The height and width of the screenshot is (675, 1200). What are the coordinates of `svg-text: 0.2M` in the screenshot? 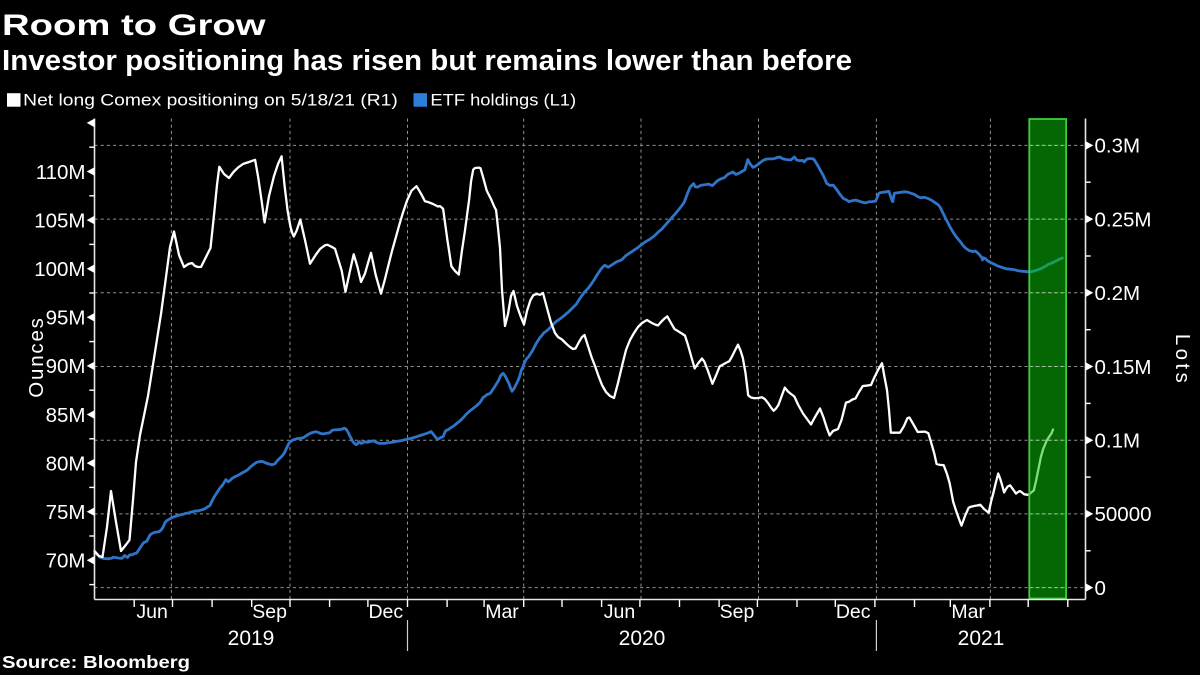 It's located at (1118, 293).